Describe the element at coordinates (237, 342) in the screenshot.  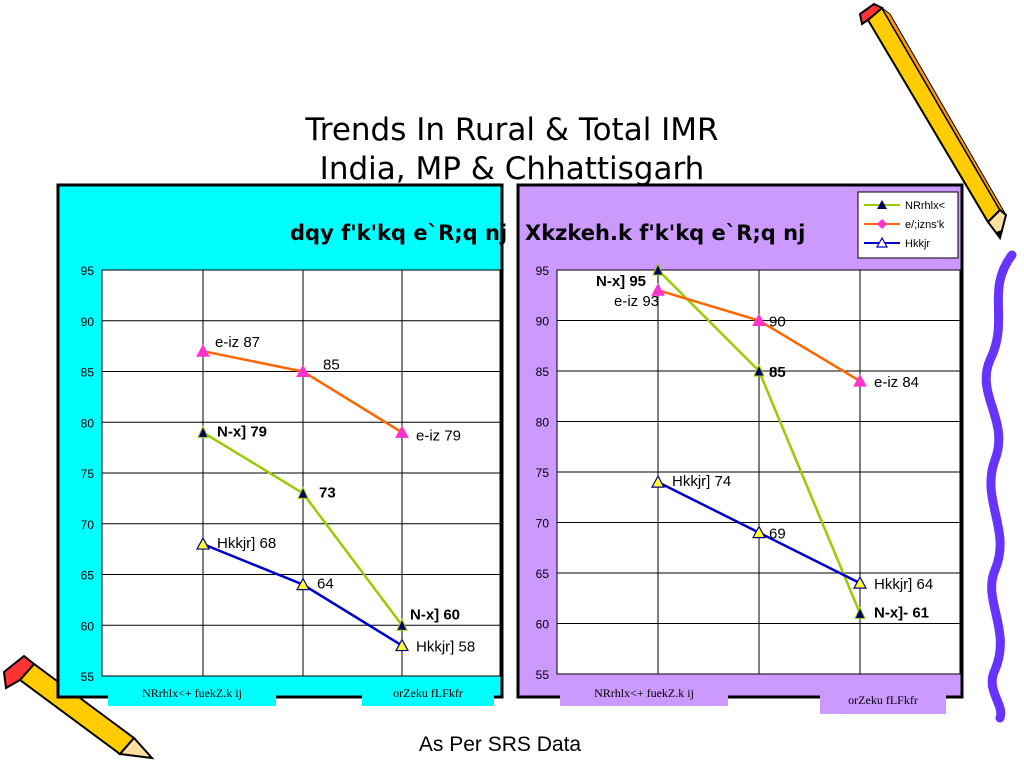
I see `data-label: e-iz 87` at that location.